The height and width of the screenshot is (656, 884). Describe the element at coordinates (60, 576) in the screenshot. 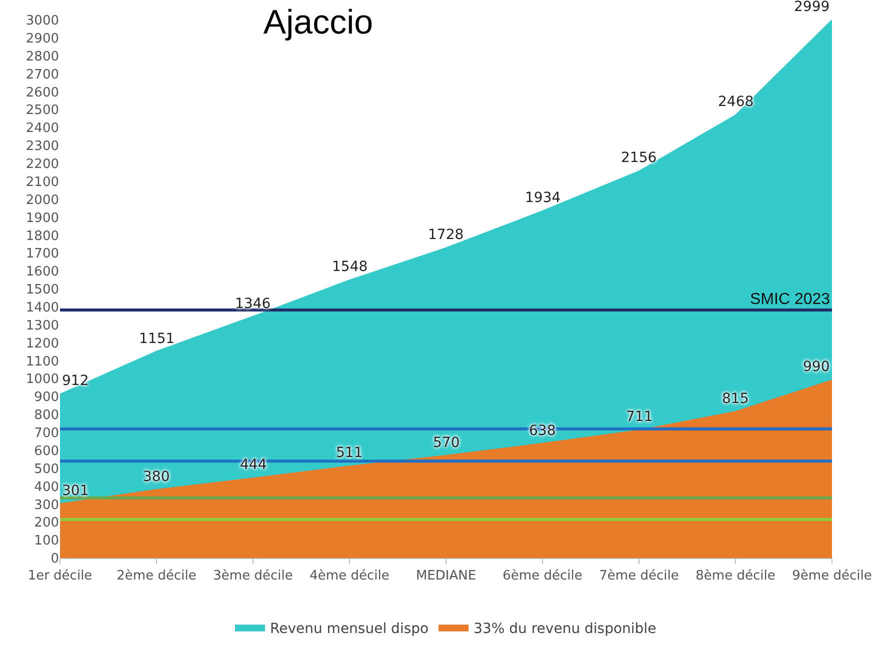

I see `x-tick-label: 1er décile` at that location.